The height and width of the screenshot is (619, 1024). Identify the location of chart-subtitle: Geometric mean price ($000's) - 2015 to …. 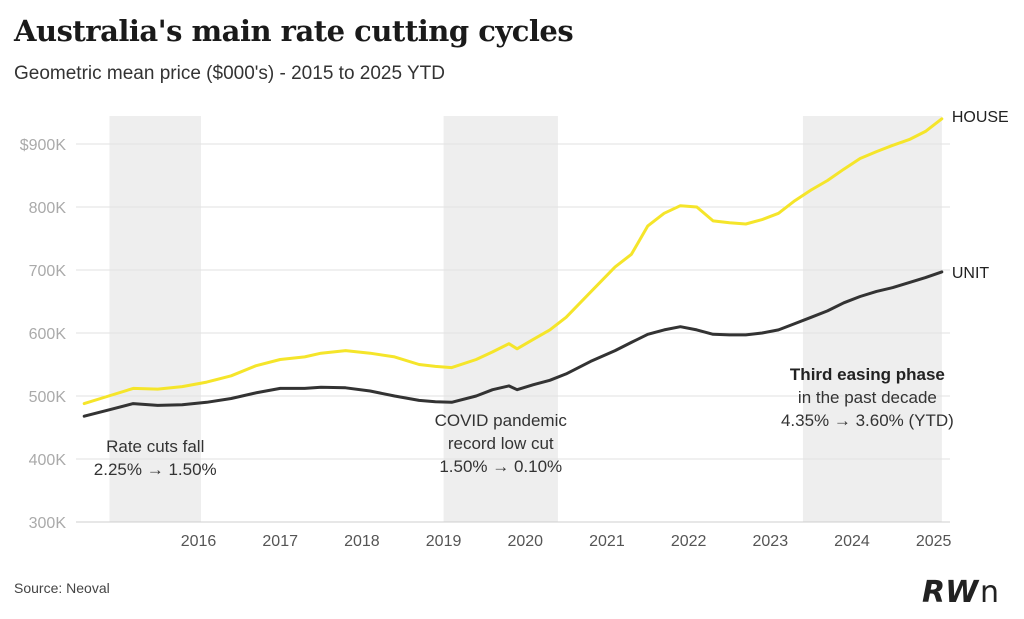
(229, 73).